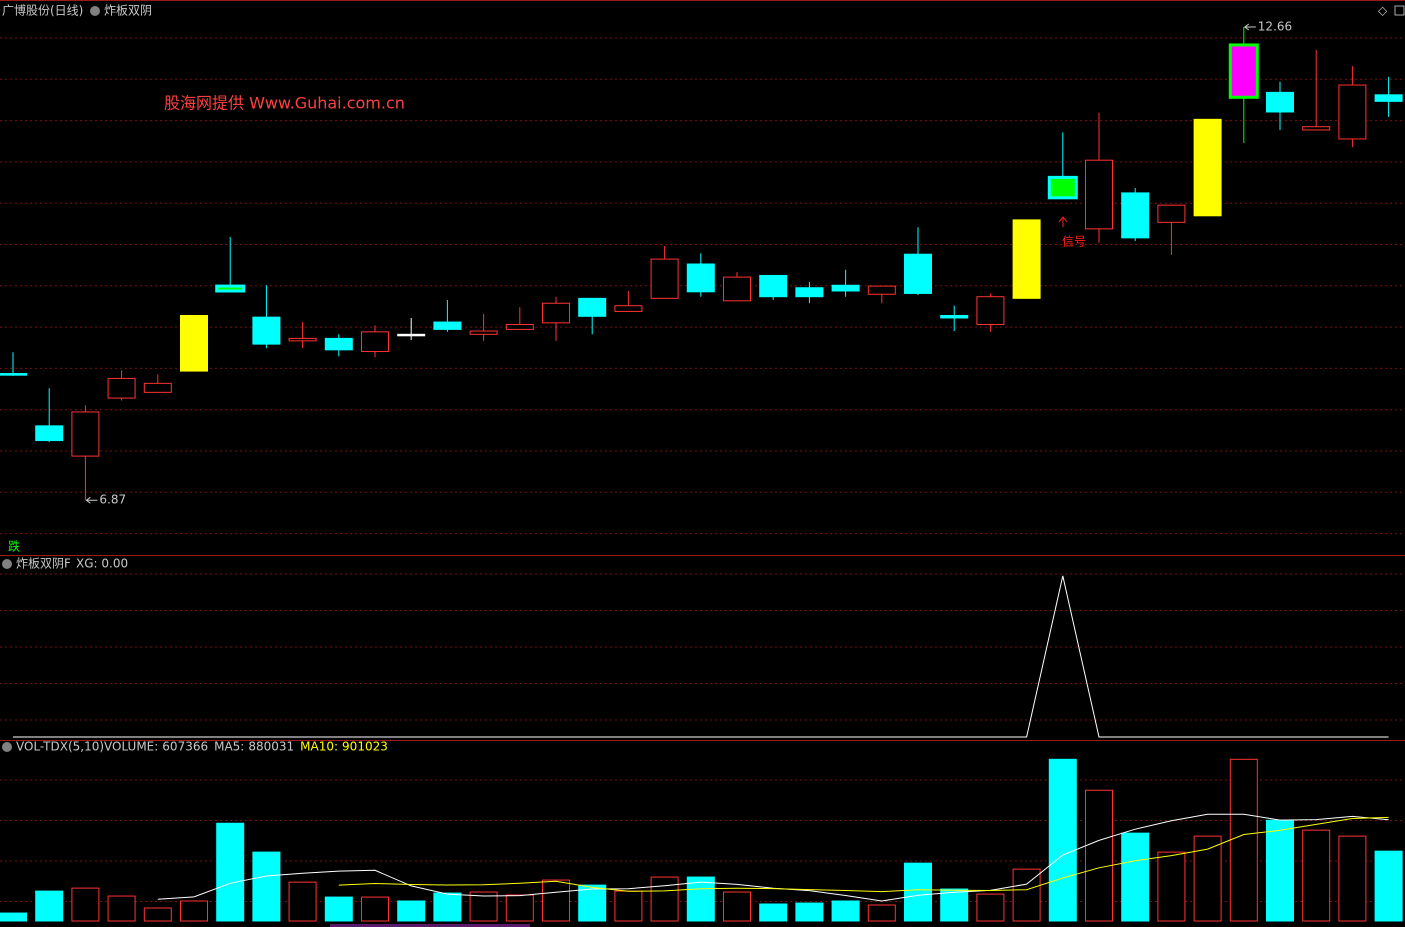 This screenshot has height=927, width=1405. I want to click on signal-label: 信号, so click(1074, 242).